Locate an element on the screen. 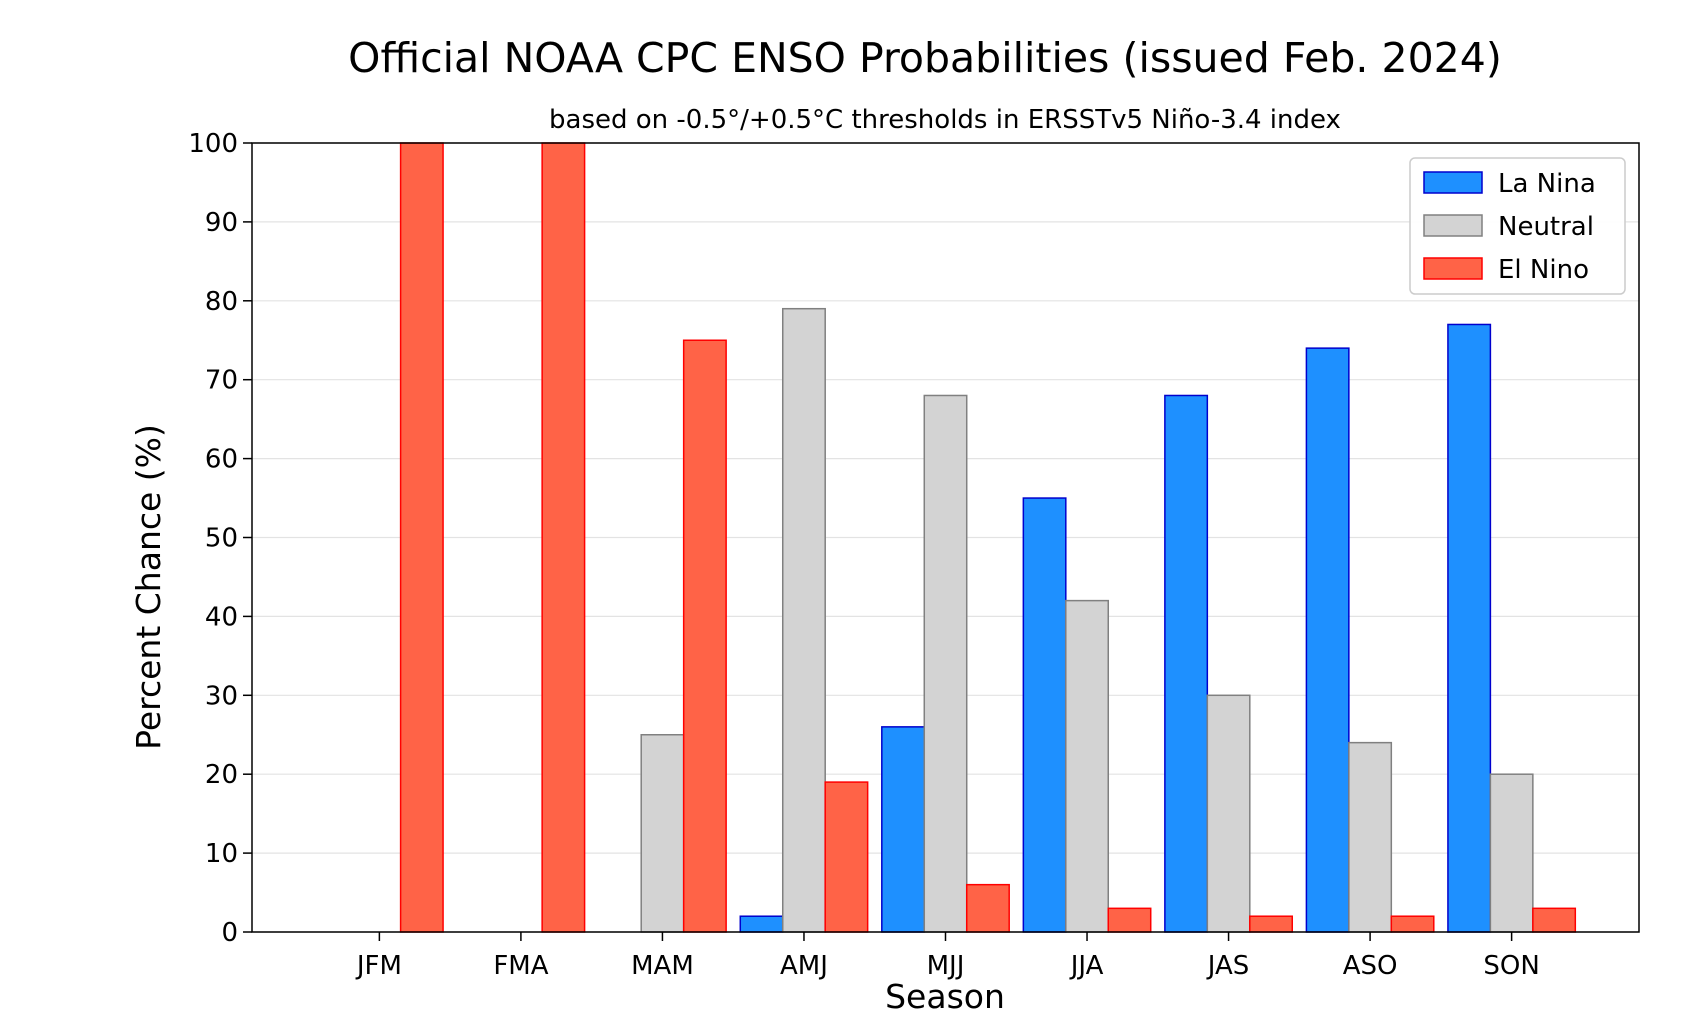 The image size is (1692, 1032). y-tick-label: 10 is located at coordinates (221, 854).